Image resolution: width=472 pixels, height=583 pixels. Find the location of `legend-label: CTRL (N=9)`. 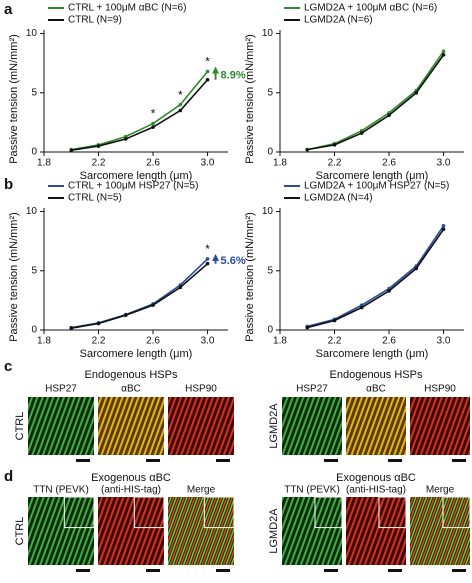

legend-label: CTRL (N=9) is located at coordinates (95, 20).